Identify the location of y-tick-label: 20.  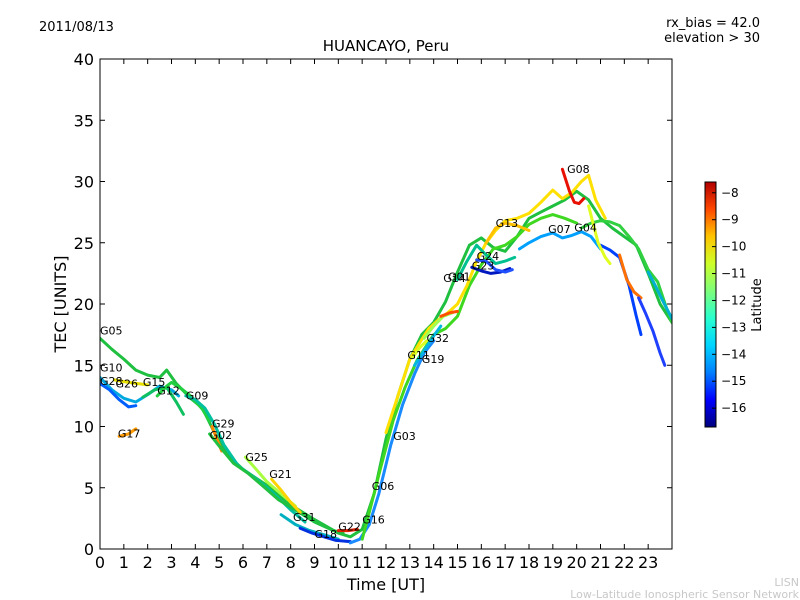
(84, 304).